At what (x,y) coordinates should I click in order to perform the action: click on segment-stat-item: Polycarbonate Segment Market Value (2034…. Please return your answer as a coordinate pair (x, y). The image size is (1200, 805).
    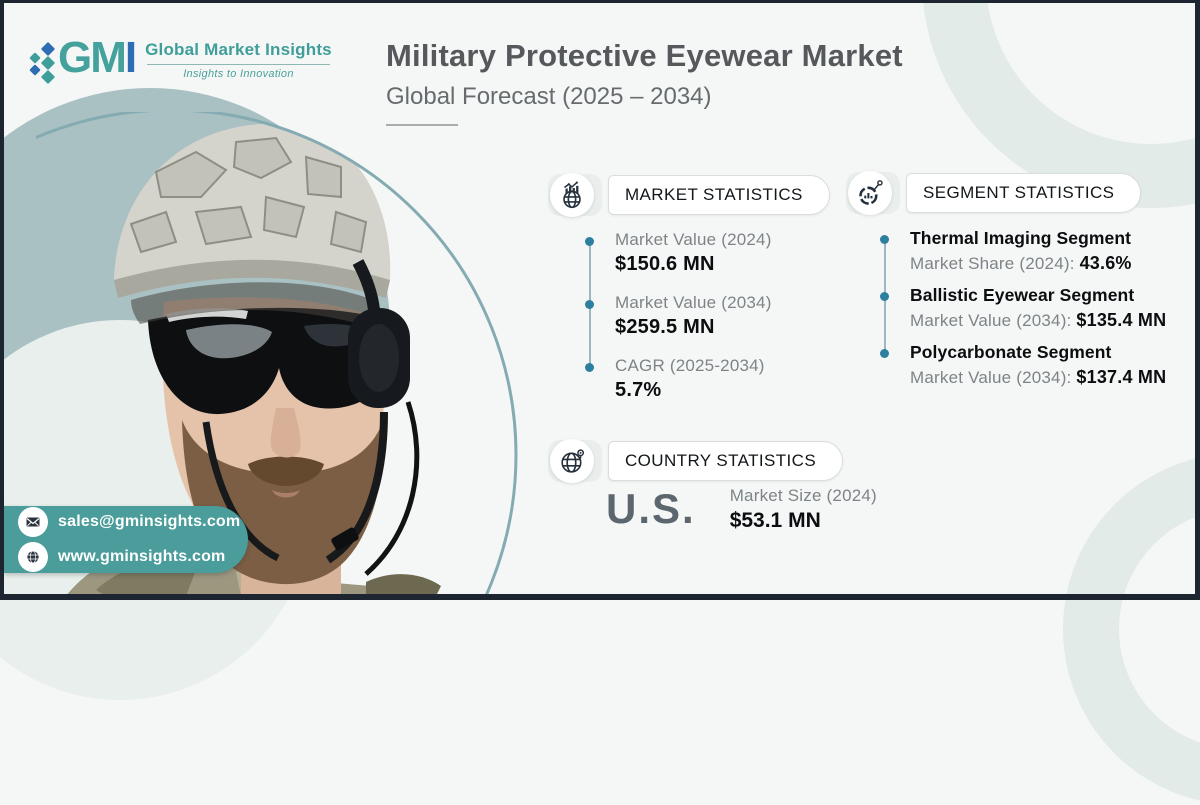
    Looking at the image, I should click on (1023, 365).